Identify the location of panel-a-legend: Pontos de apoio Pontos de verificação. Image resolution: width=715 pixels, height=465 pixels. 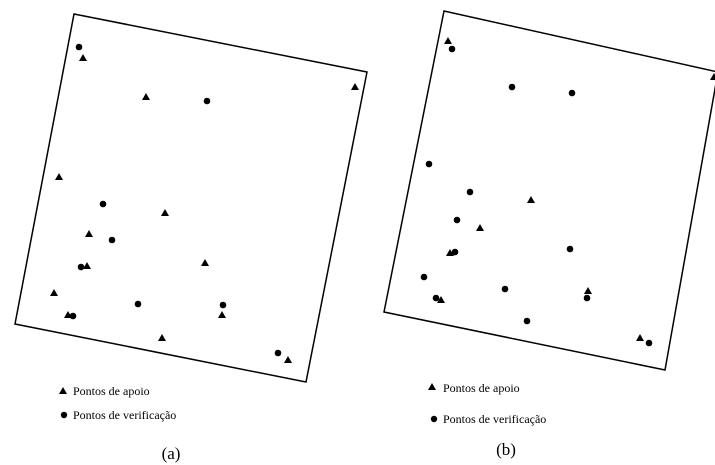
(117, 403).